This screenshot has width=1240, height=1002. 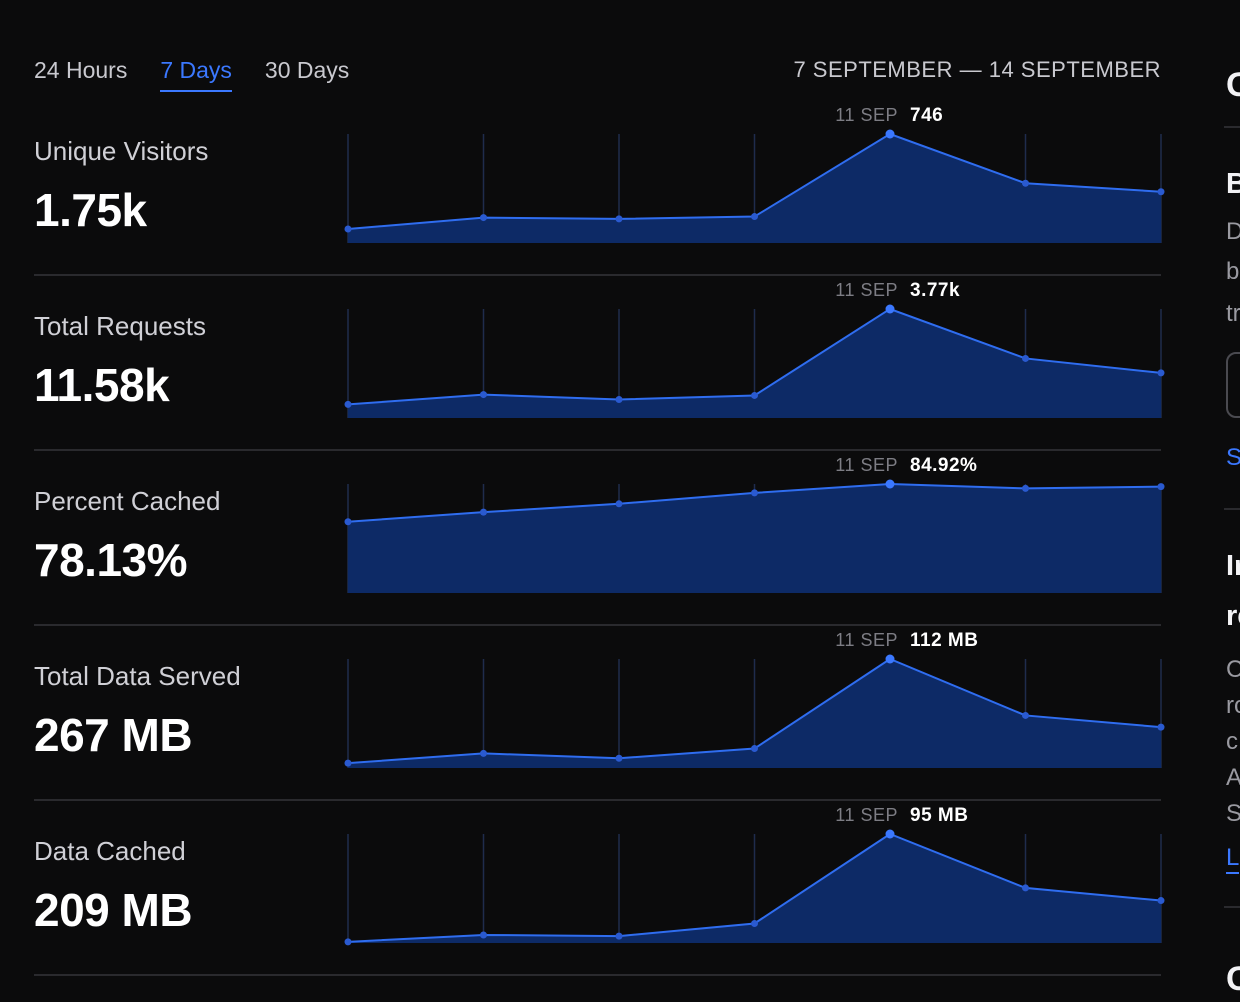 I want to click on side-panel-button, so click(x=1233, y=385).